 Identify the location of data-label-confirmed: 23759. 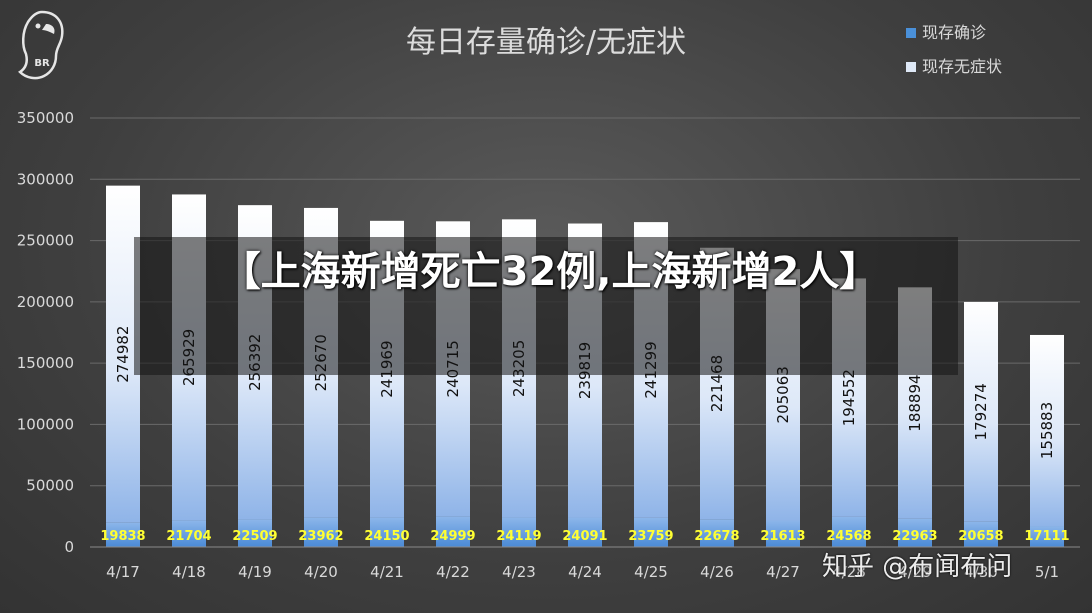
(650, 536).